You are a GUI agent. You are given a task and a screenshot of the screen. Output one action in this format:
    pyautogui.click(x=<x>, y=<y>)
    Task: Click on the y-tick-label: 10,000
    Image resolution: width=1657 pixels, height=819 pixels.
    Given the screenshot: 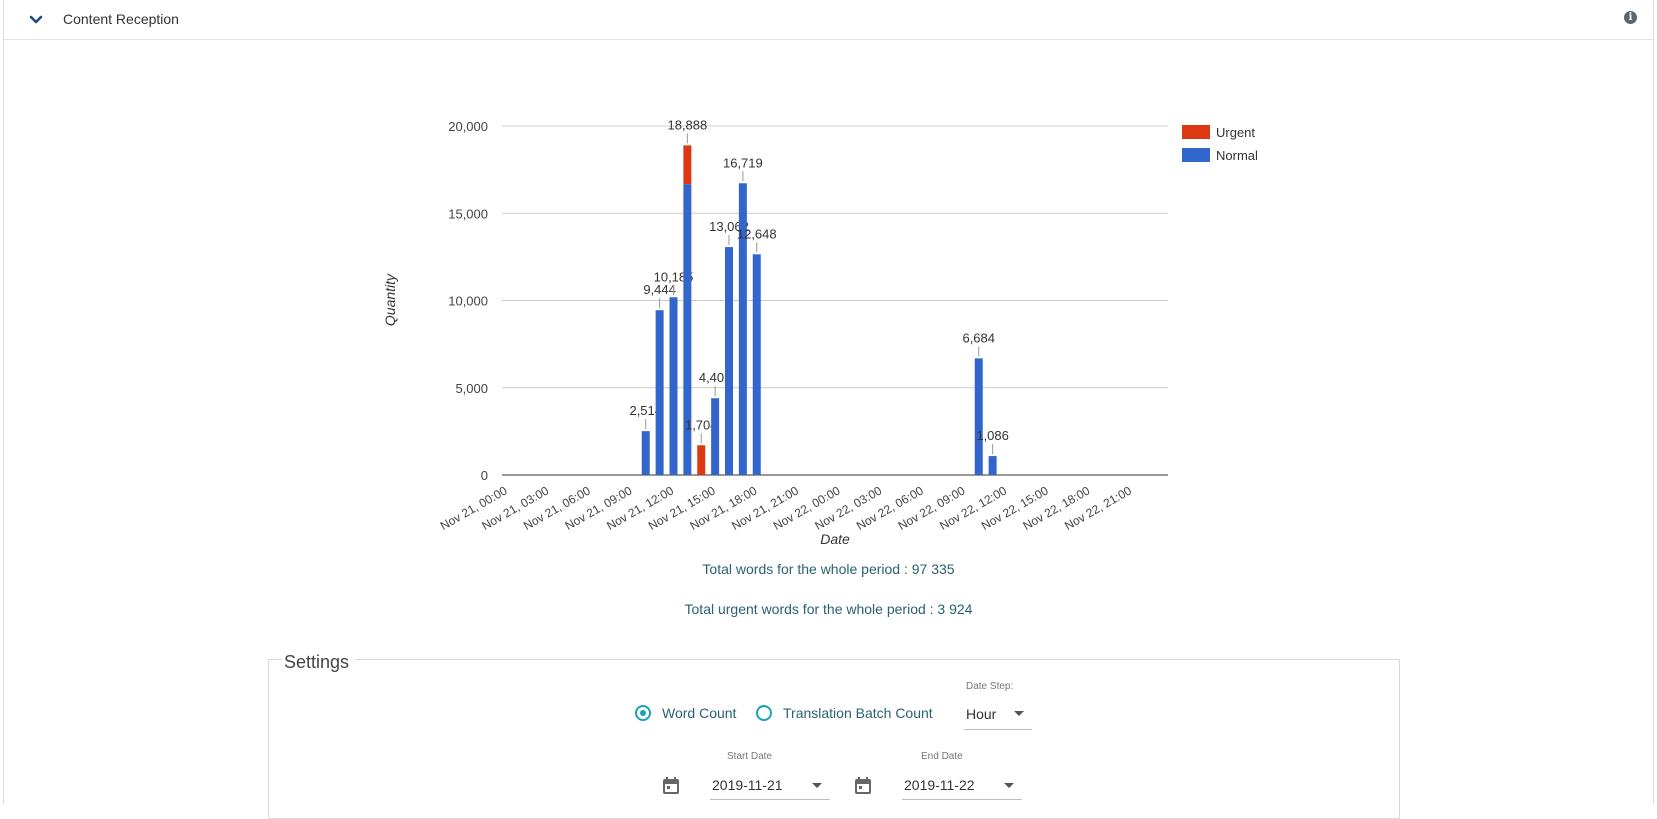 What is the action you would take?
    pyautogui.click(x=468, y=301)
    